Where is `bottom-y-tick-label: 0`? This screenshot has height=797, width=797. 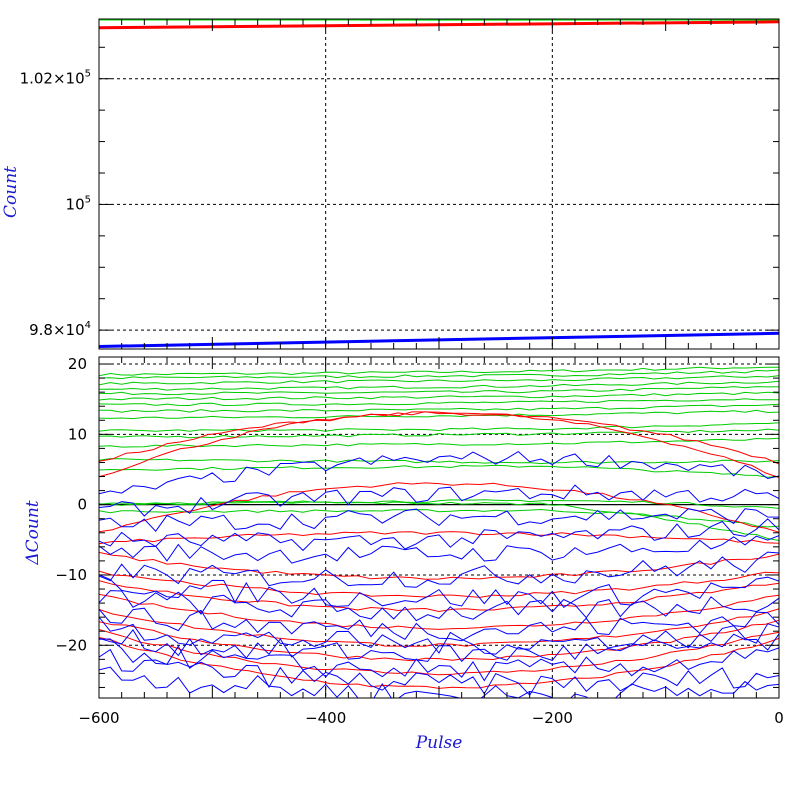 bottom-y-tick-label: 0 is located at coordinates (82, 505).